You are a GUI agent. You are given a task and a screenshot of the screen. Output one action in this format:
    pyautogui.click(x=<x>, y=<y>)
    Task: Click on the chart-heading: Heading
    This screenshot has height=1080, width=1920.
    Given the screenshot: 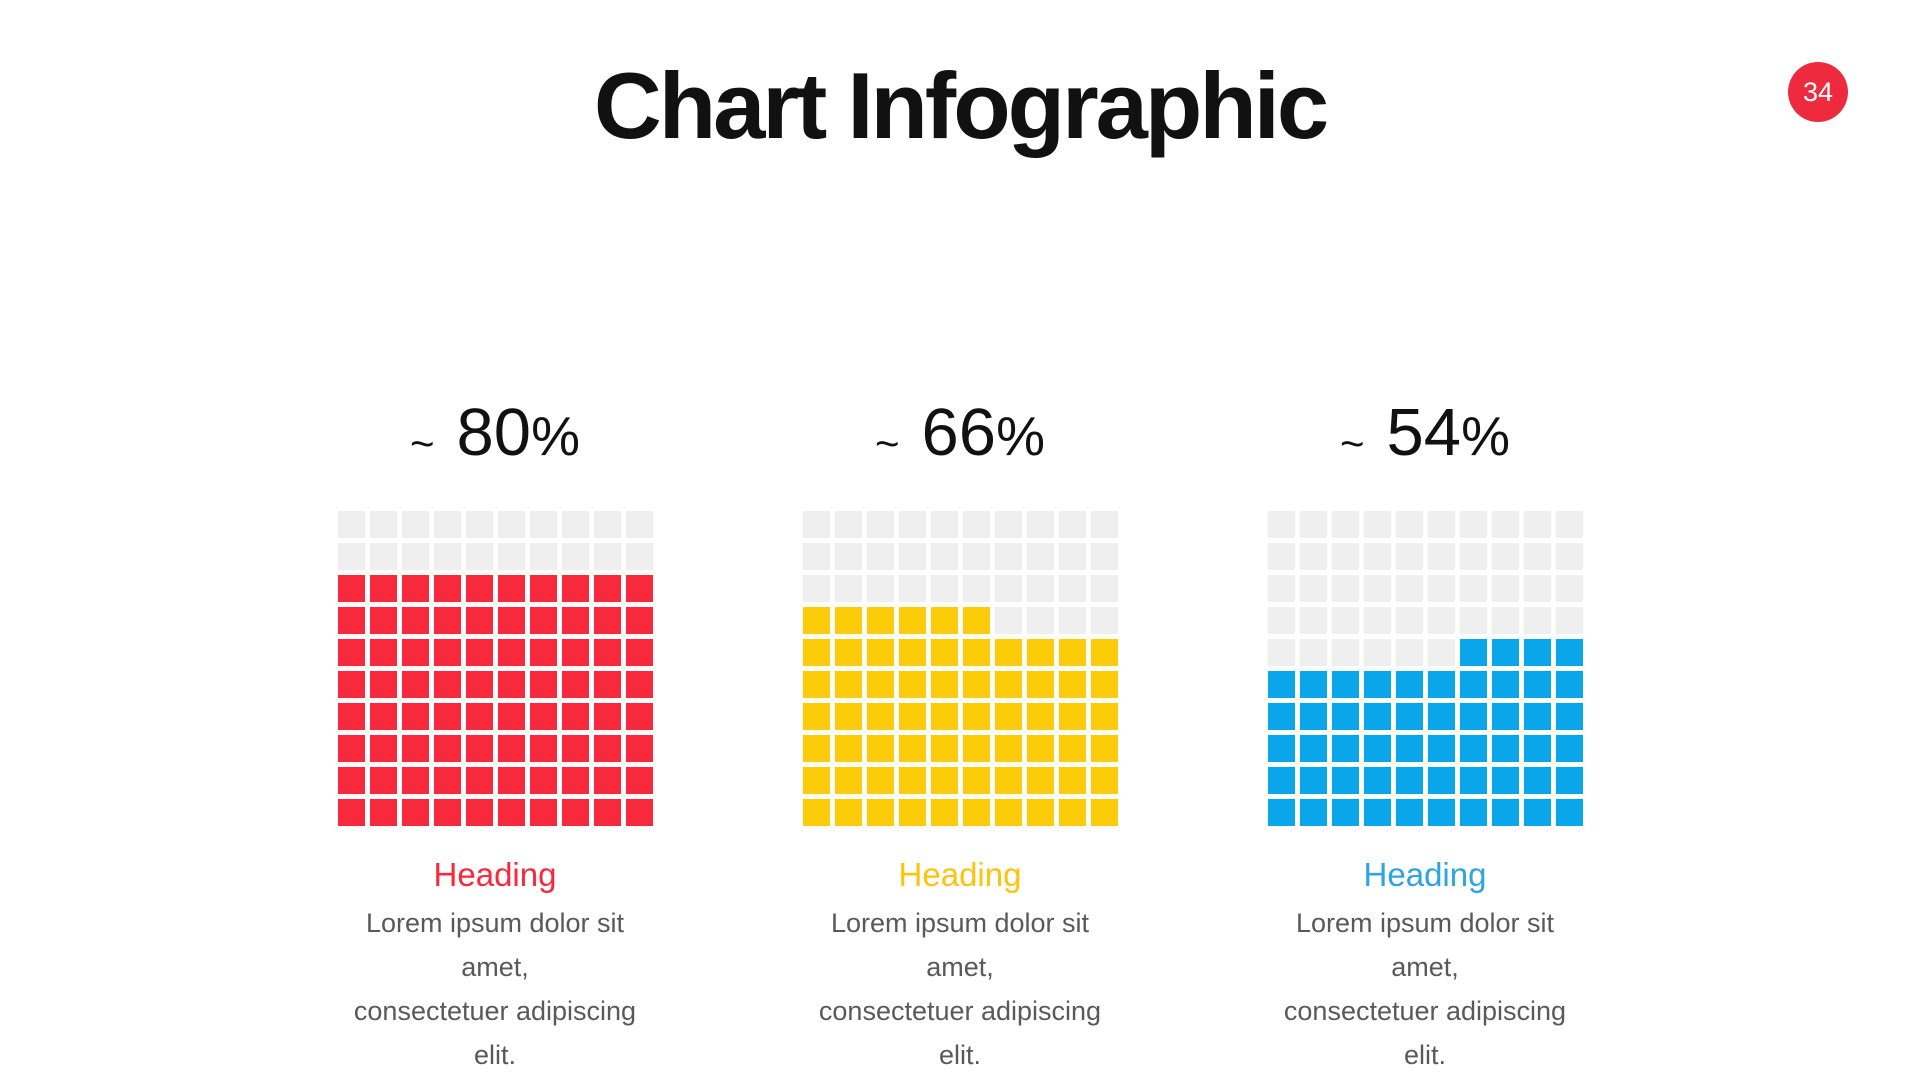 What is the action you would take?
    pyautogui.click(x=495, y=874)
    